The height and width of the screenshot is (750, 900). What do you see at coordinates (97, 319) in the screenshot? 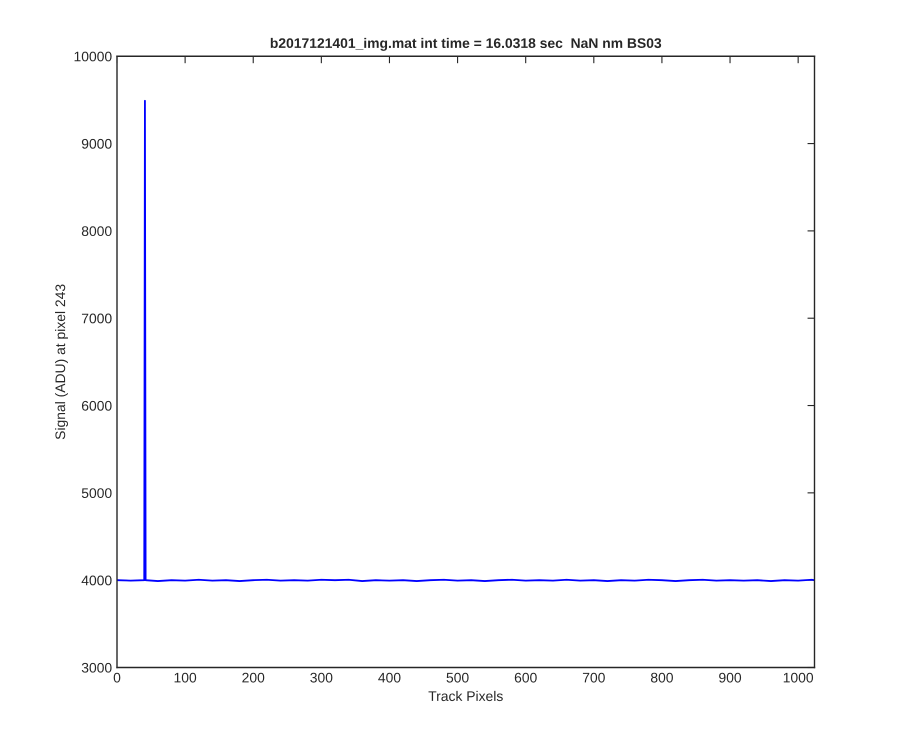
I see `y-tick-label: 7000` at bounding box center [97, 319].